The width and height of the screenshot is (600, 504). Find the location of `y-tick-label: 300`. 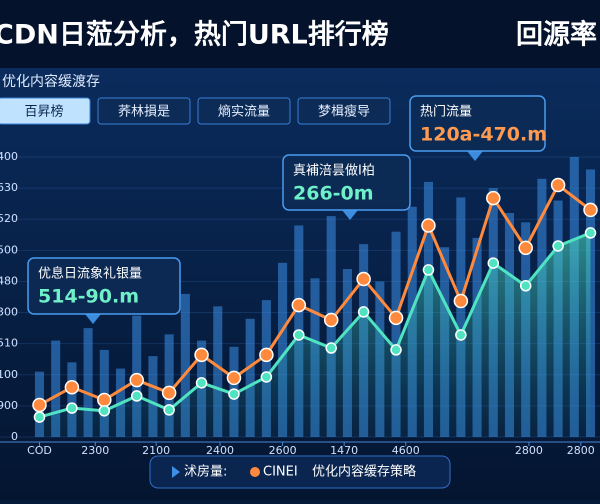

y-tick-label: 300 is located at coordinates (9, 312).